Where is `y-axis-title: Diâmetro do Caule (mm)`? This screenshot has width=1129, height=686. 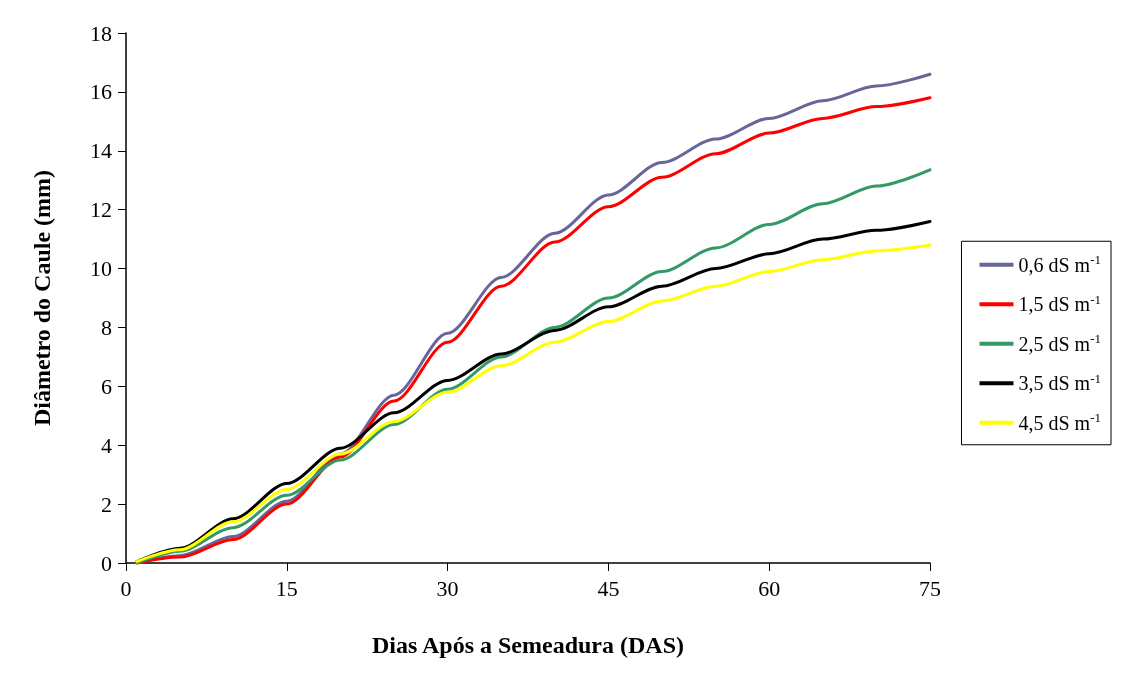
y-axis-title: Diâmetro do Caule (mm) is located at coordinates (42, 298).